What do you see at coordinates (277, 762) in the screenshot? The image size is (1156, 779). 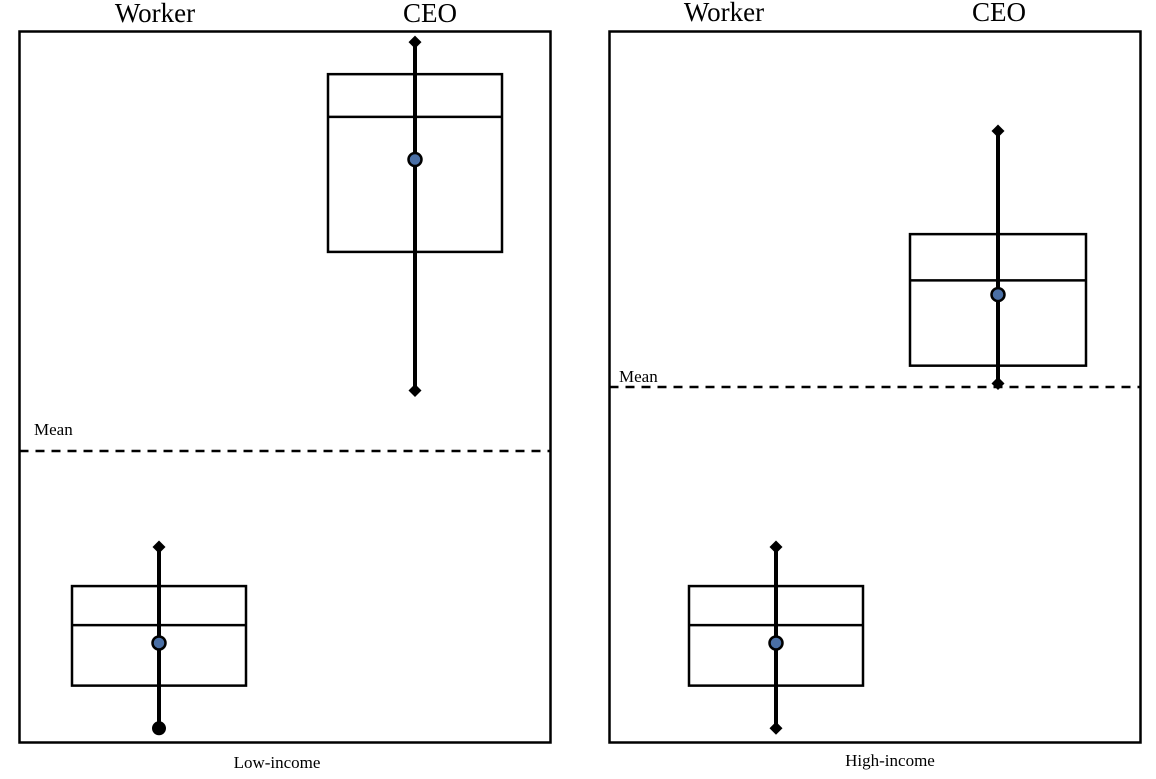 I see `panel-caption: Low-income` at bounding box center [277, 762].